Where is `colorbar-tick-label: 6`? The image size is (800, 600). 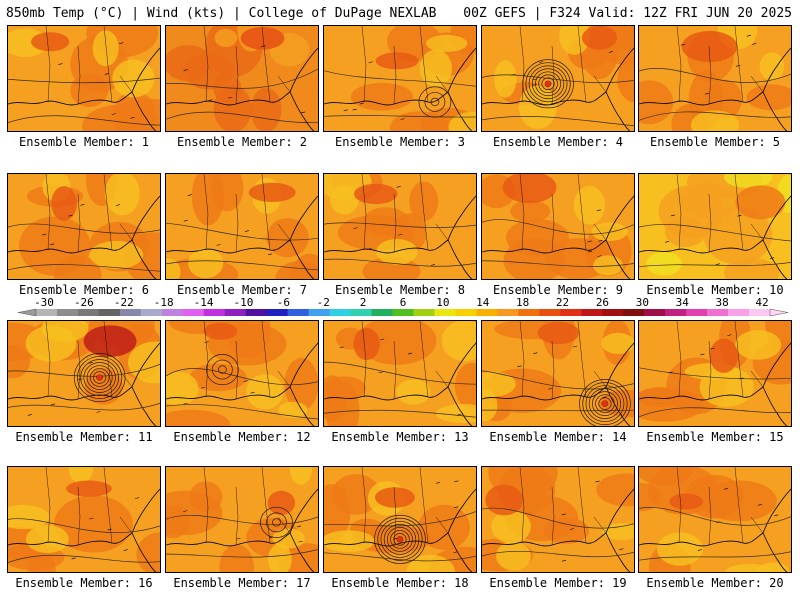 colorbar-tick-label: 6 is located at coordinates (403, 303).